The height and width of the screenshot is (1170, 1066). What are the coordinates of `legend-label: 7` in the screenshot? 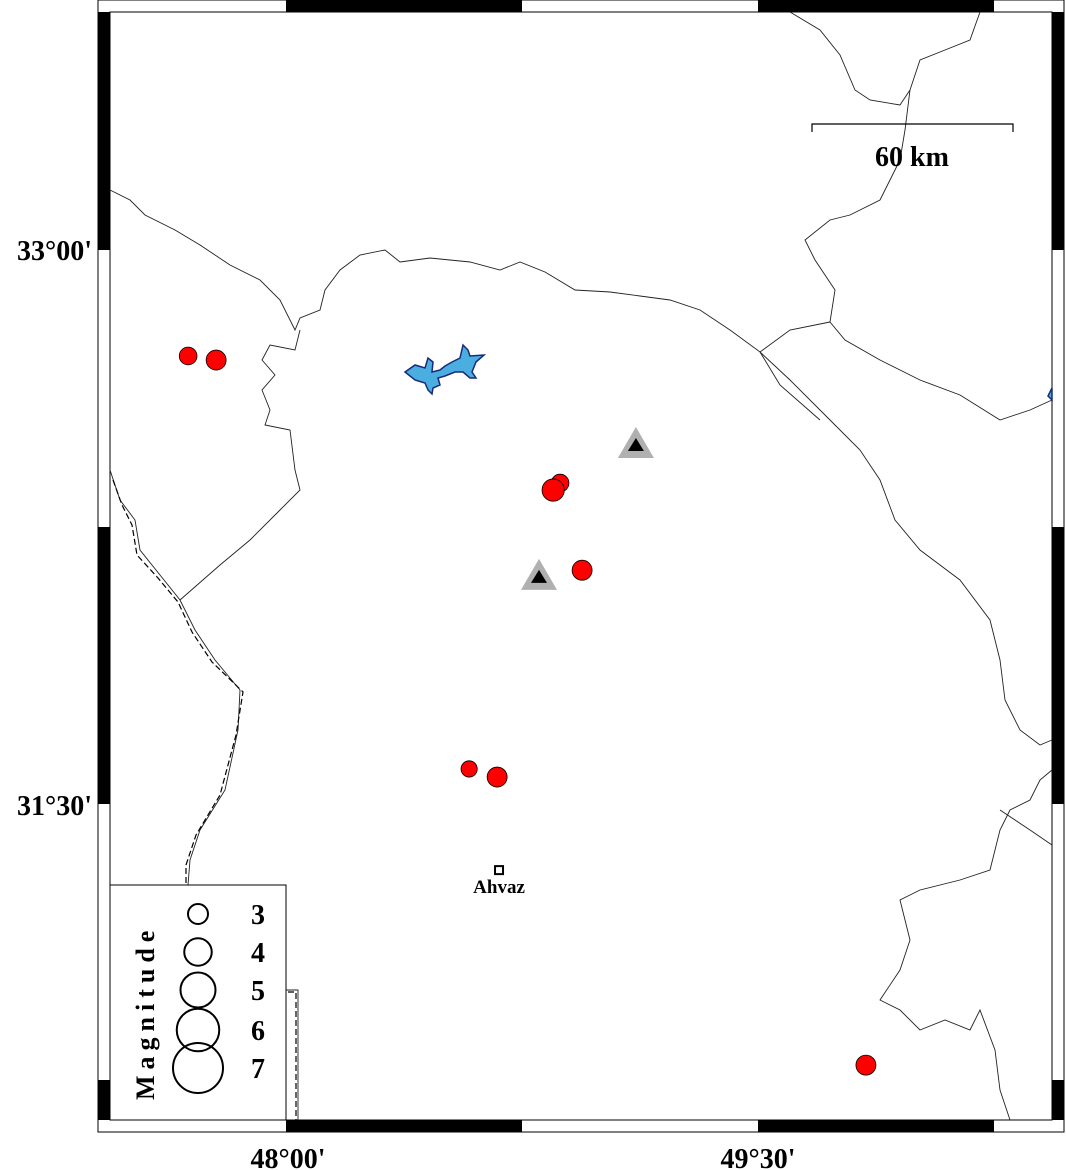 It's located at (258, 1069).